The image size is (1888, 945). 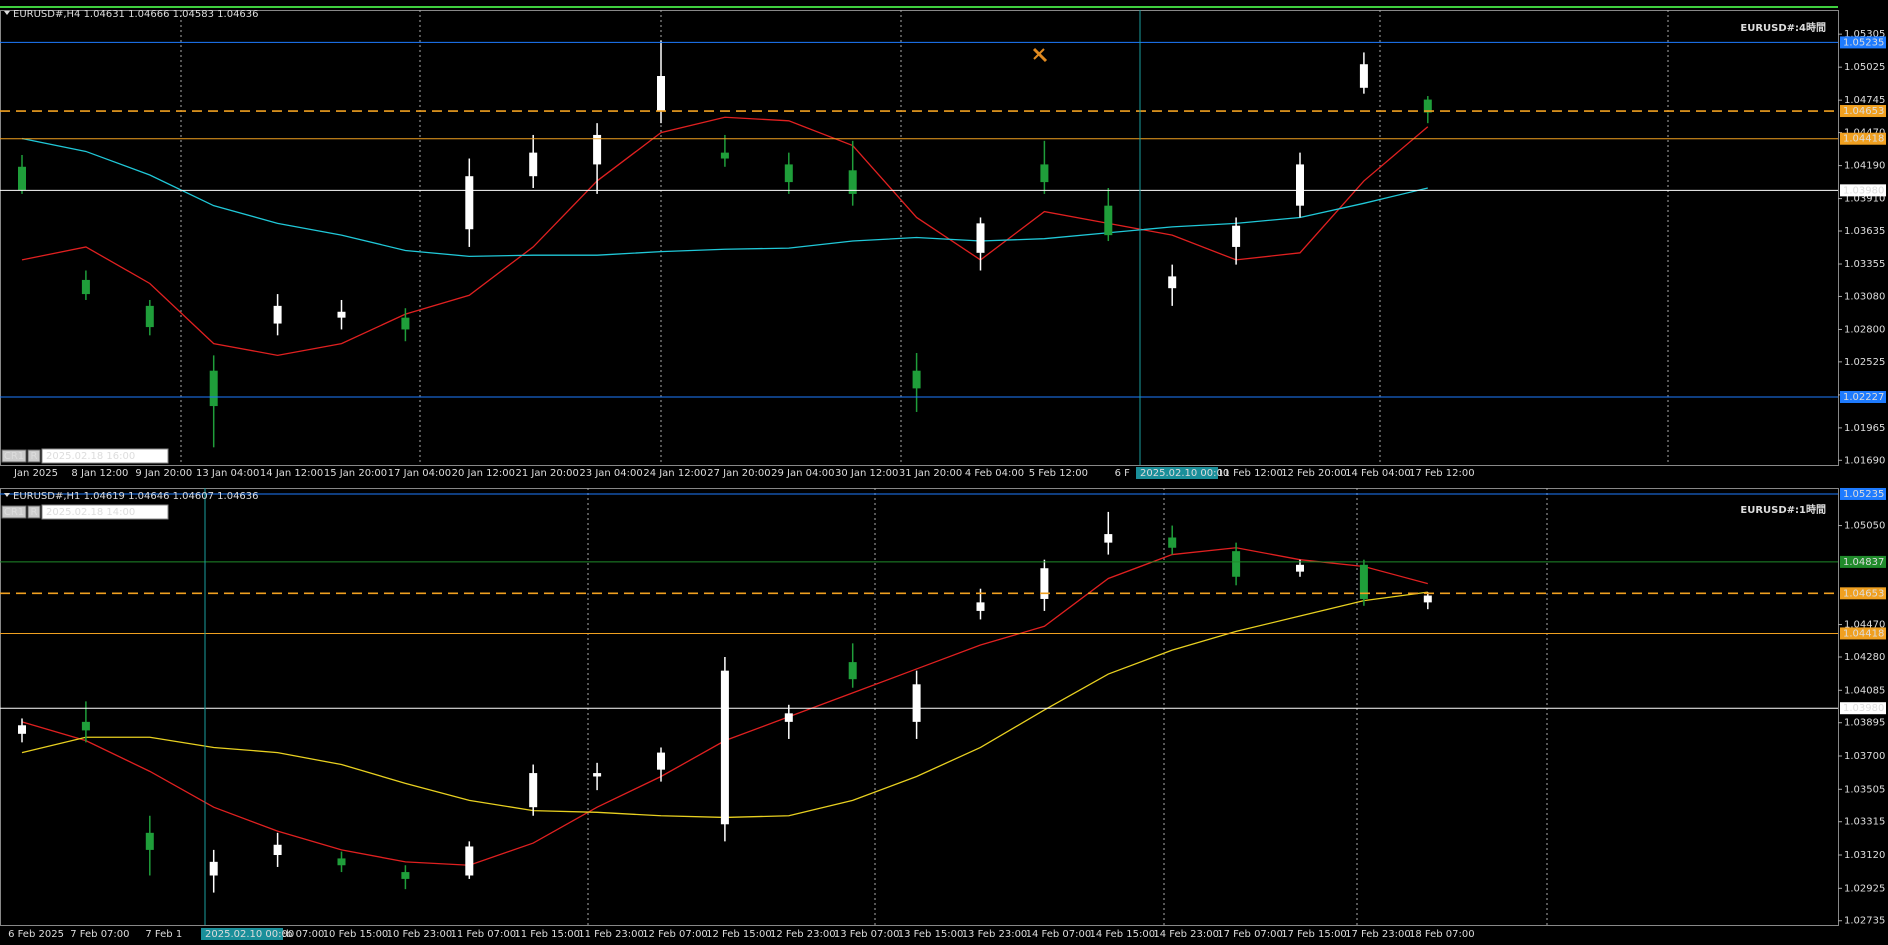 What do you see at coordinates (1864, 625) in the screenshot?
I see `y-tick-label: 1.04470` at bounding box center [1864, 625].